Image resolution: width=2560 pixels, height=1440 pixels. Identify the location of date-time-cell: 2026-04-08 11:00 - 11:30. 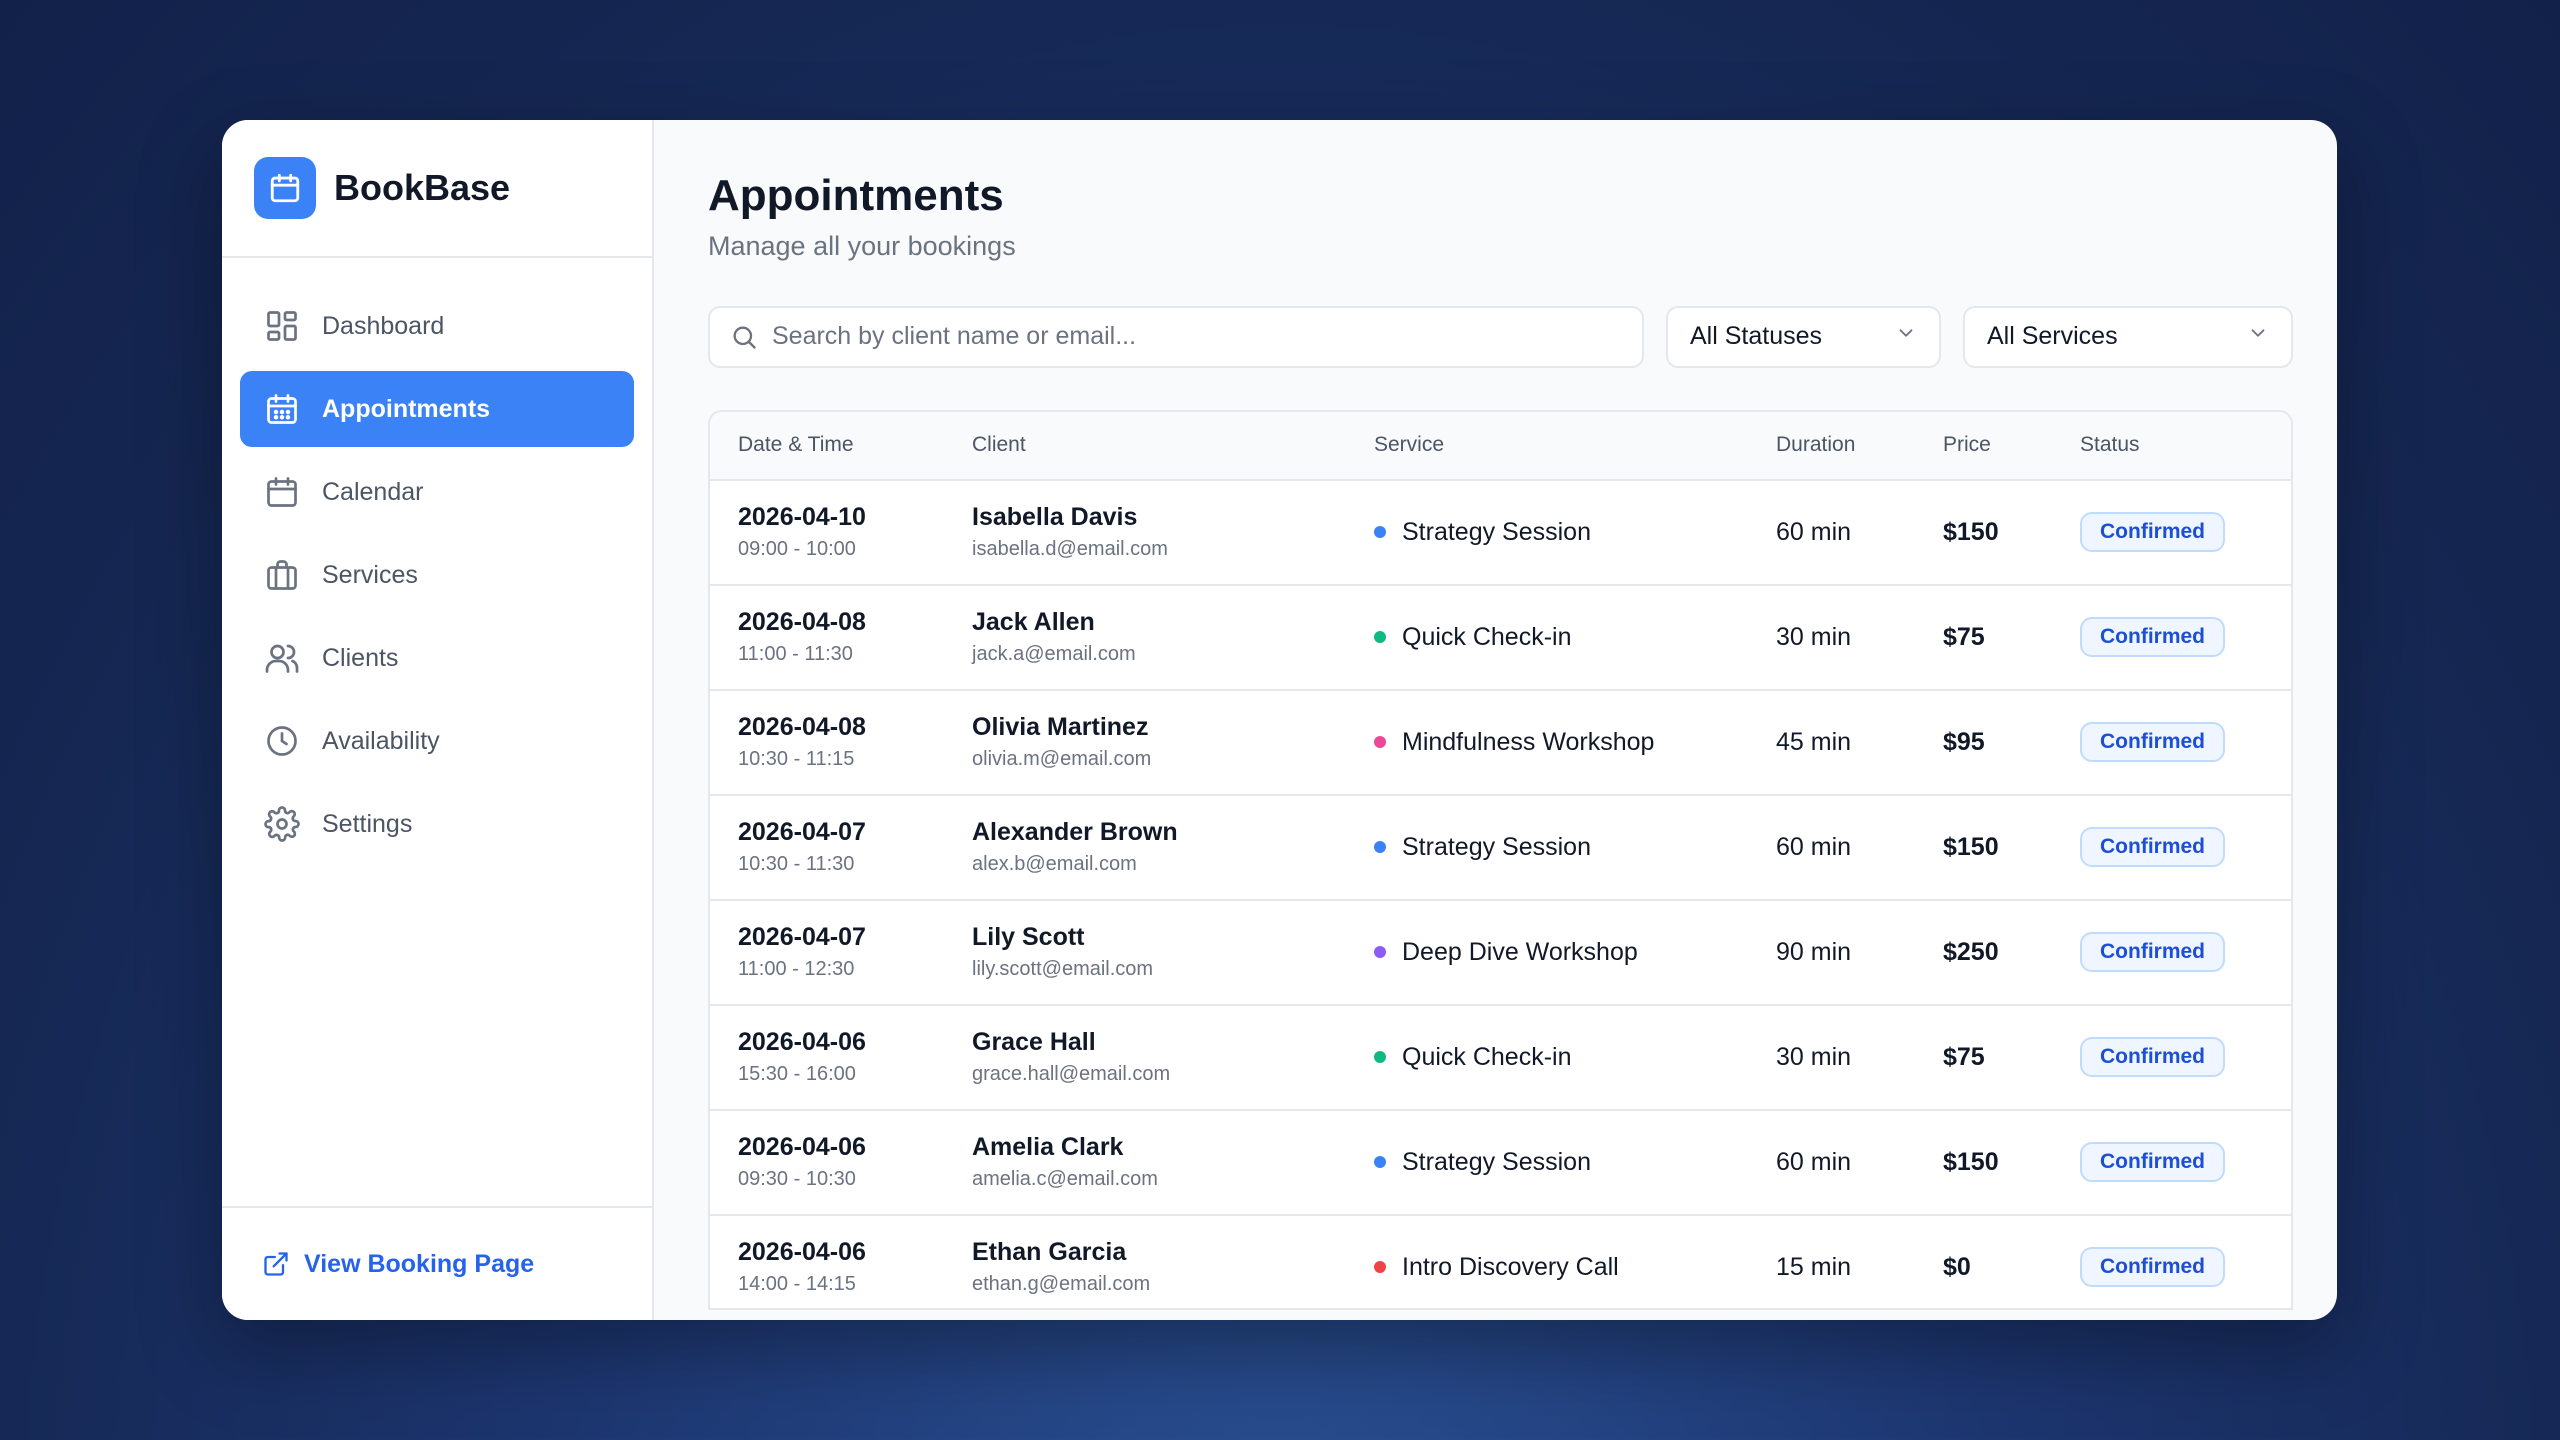
(827, 637).